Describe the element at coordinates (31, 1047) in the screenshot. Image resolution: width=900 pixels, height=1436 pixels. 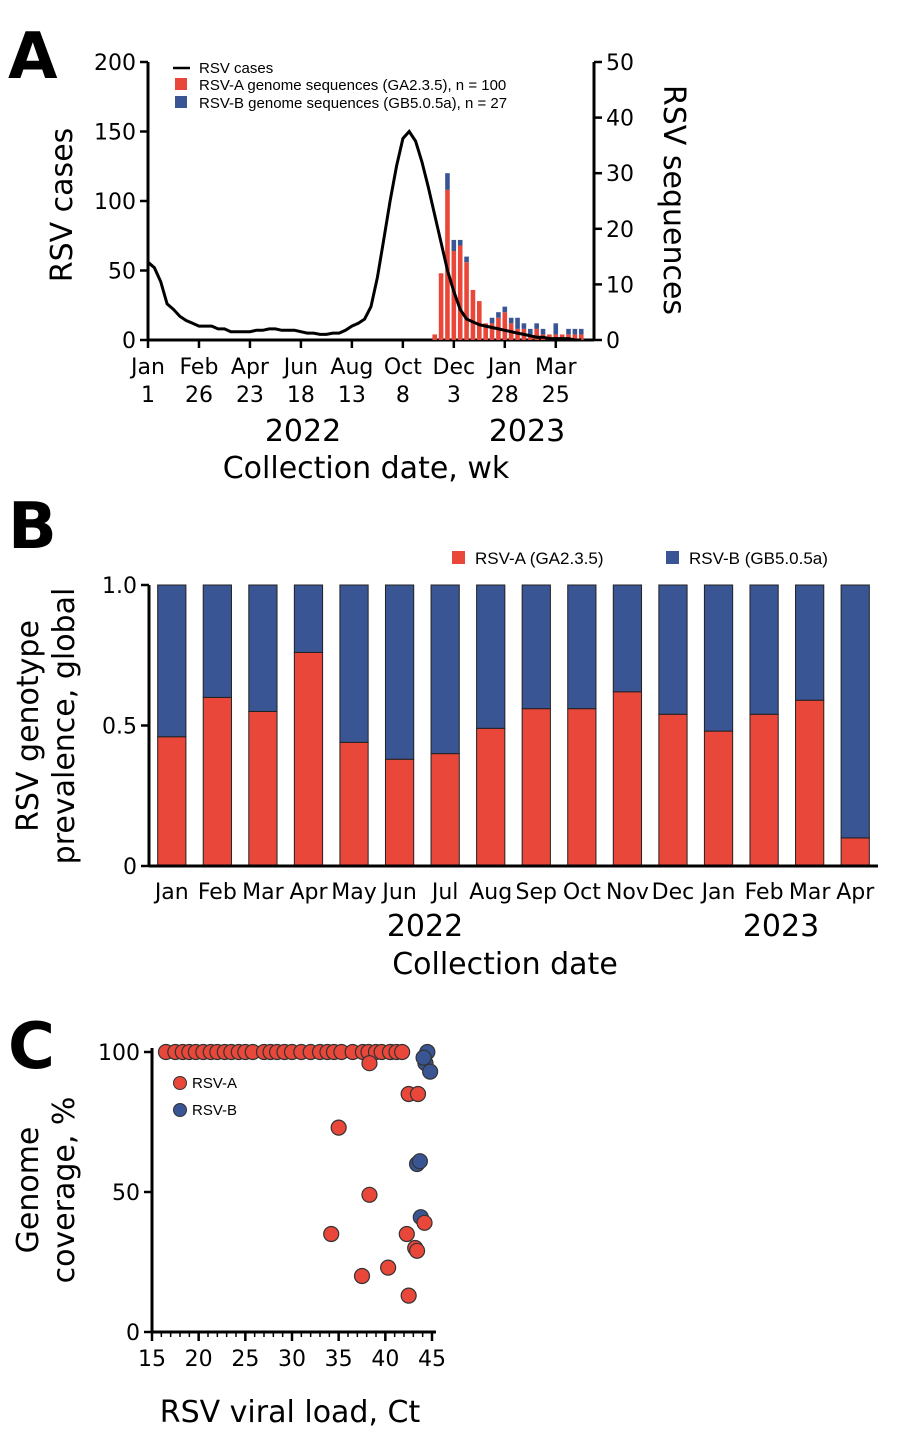
I see `panel-c-letter: C` at that location.